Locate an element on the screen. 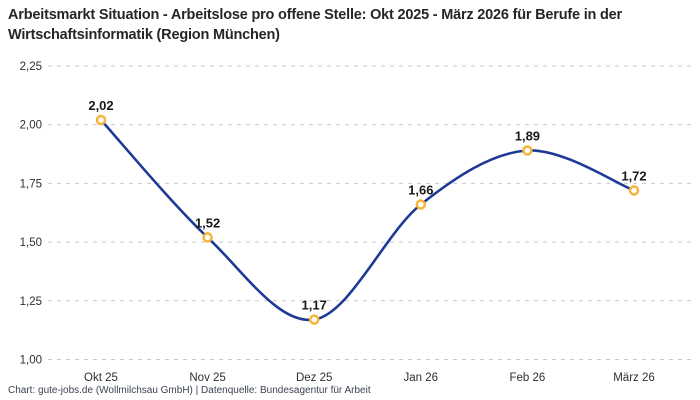 Image resolution: width=700 pixels, height=400 pixels. data-point-label: 2,02 is located at coordinates (100, 105).